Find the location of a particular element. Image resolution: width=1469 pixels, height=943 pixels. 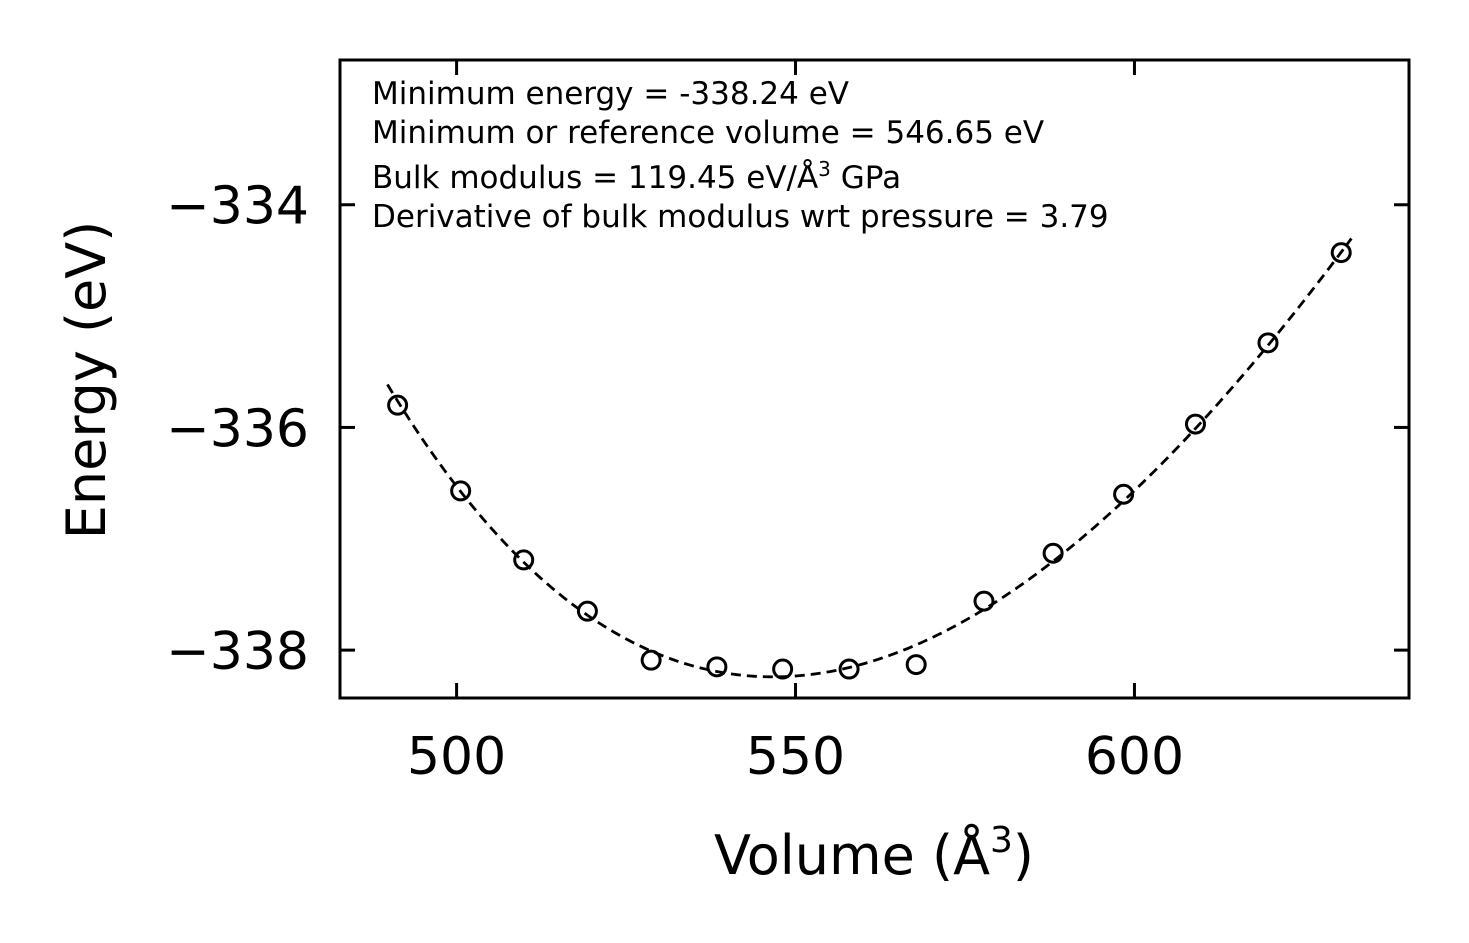

annotation-bulk-modulus: Bulk modulus = 119.45 eV/Å3 GPa is located at coordinates (636, 176).